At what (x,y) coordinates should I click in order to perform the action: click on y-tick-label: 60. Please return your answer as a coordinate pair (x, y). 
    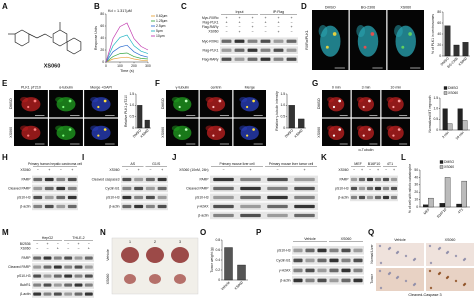
    Looking at the image, I should click on (439, 23).